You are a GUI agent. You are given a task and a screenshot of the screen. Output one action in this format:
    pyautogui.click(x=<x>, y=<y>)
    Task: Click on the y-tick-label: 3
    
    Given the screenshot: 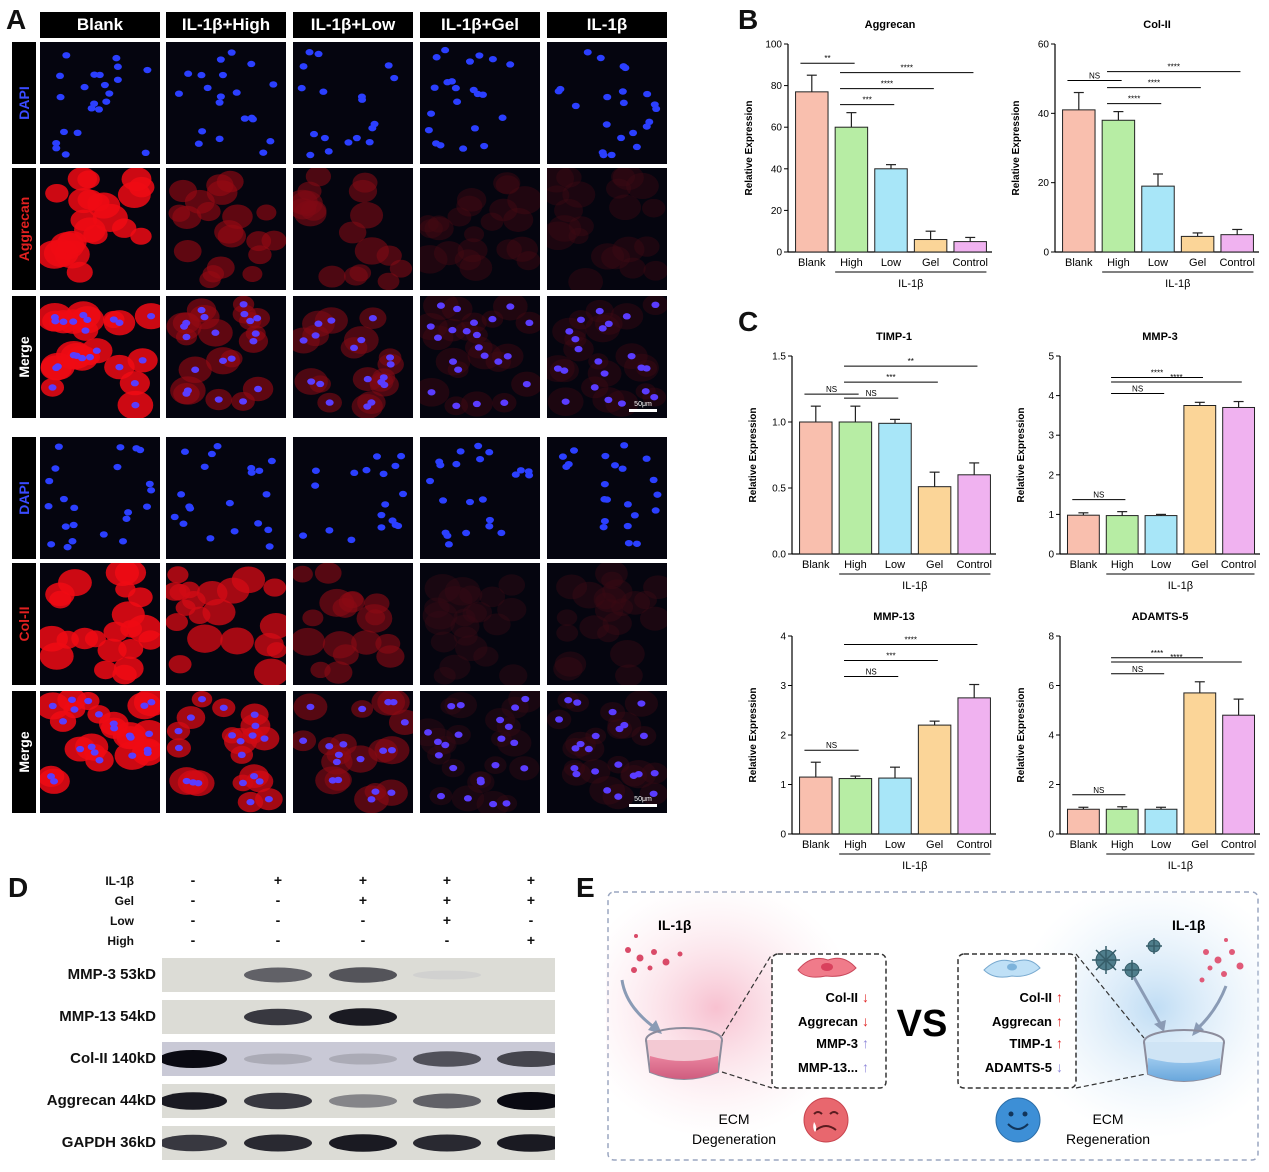 What is the action you would take?
    pyautogui.click(x=783, y=686)
    